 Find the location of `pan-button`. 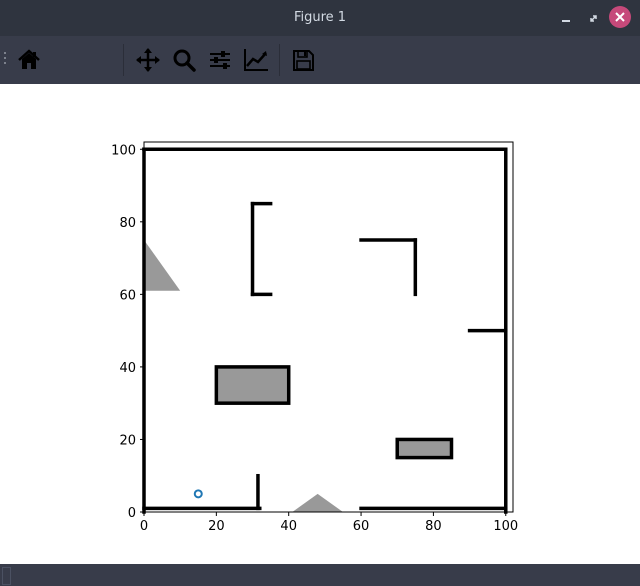

pan-button is located at coordinates (148, 60).